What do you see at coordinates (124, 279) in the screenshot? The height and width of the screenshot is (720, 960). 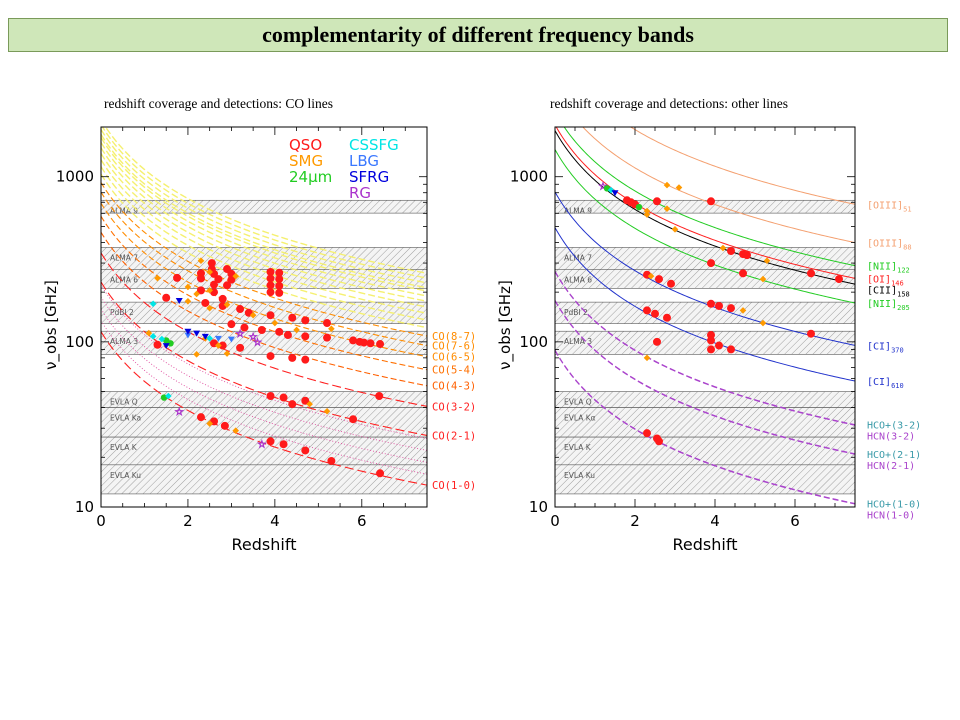 I see `band-label: ALMA 6` at bounding box center [124, 279].